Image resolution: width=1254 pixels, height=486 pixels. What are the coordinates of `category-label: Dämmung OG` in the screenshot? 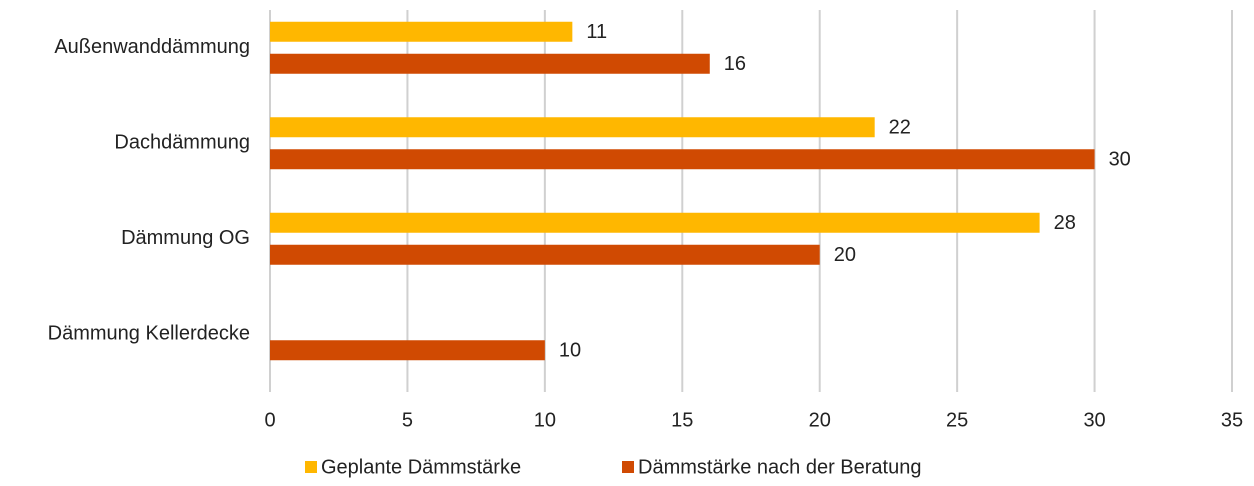 It's located at (185, 238).